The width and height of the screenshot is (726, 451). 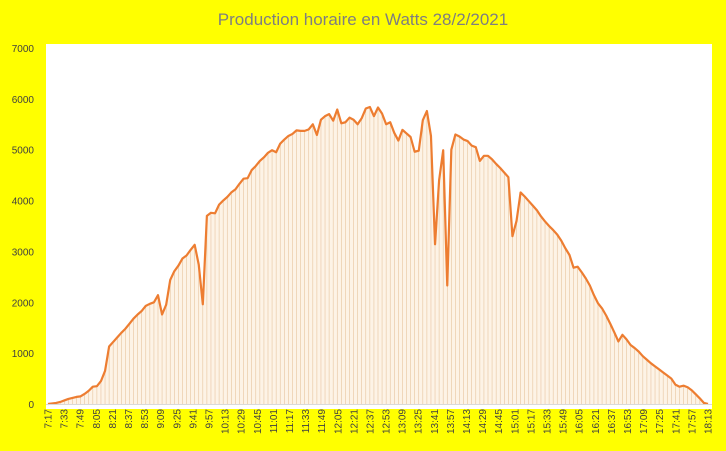 I want to click on x-tick-label: 13:57, so click(x=451, y=421).